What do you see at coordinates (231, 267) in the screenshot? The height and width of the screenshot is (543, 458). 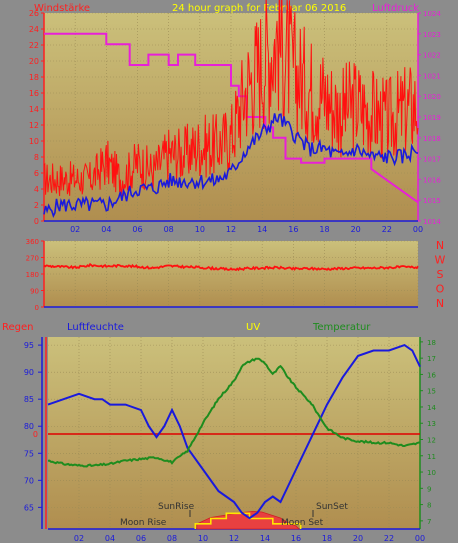 I see `direction-series` at bounding box center [231, 267].